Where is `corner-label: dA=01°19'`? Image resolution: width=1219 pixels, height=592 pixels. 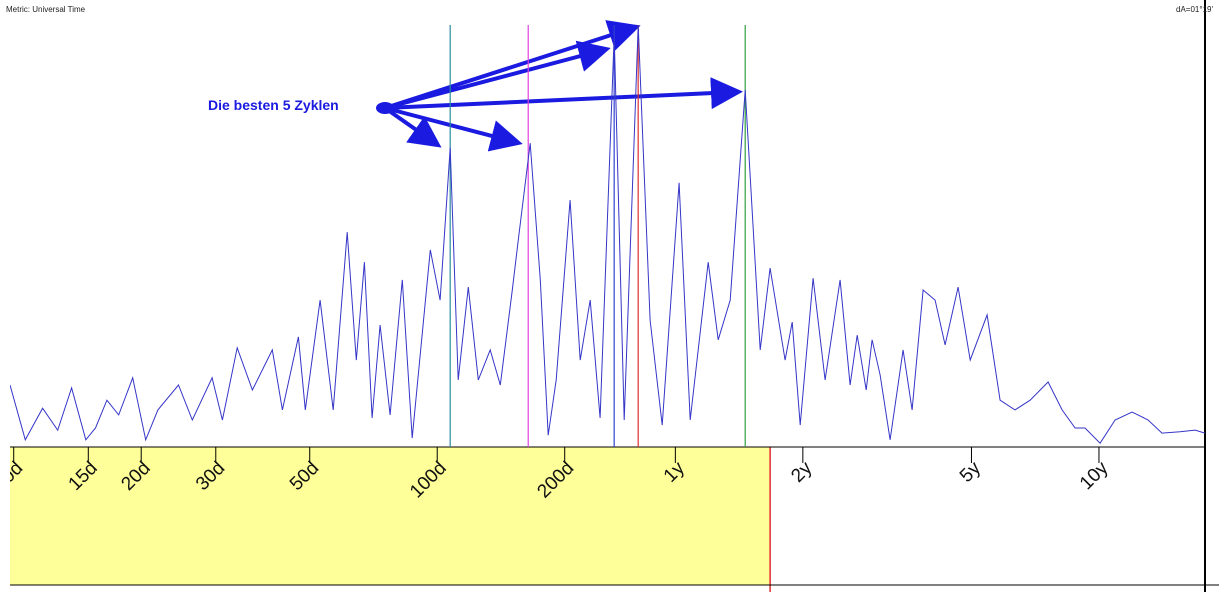 corner-label: dA=01°19' is located at coordinates (1194, 9).